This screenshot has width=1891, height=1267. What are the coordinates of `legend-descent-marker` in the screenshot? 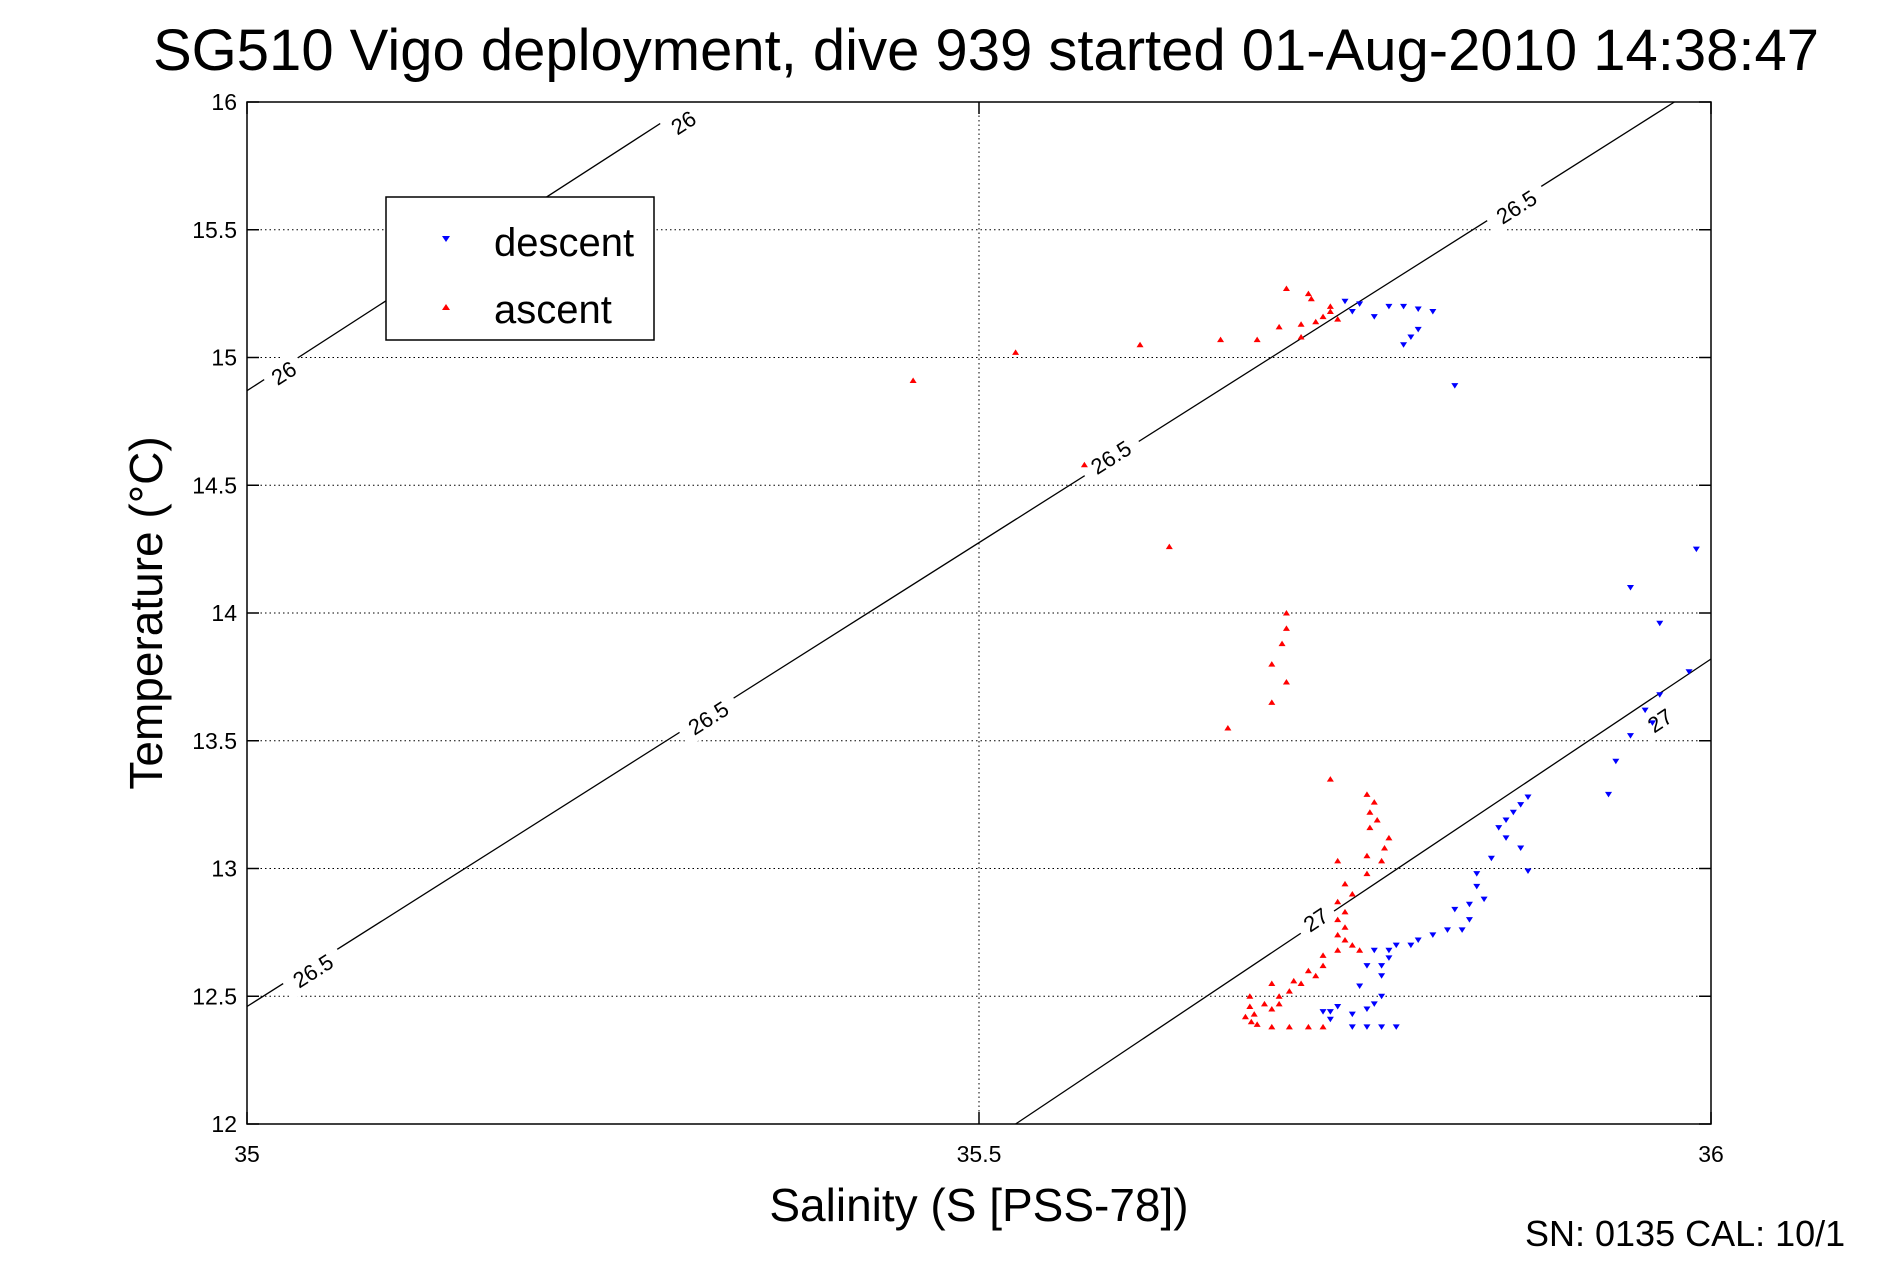 It's located at (446, 239).